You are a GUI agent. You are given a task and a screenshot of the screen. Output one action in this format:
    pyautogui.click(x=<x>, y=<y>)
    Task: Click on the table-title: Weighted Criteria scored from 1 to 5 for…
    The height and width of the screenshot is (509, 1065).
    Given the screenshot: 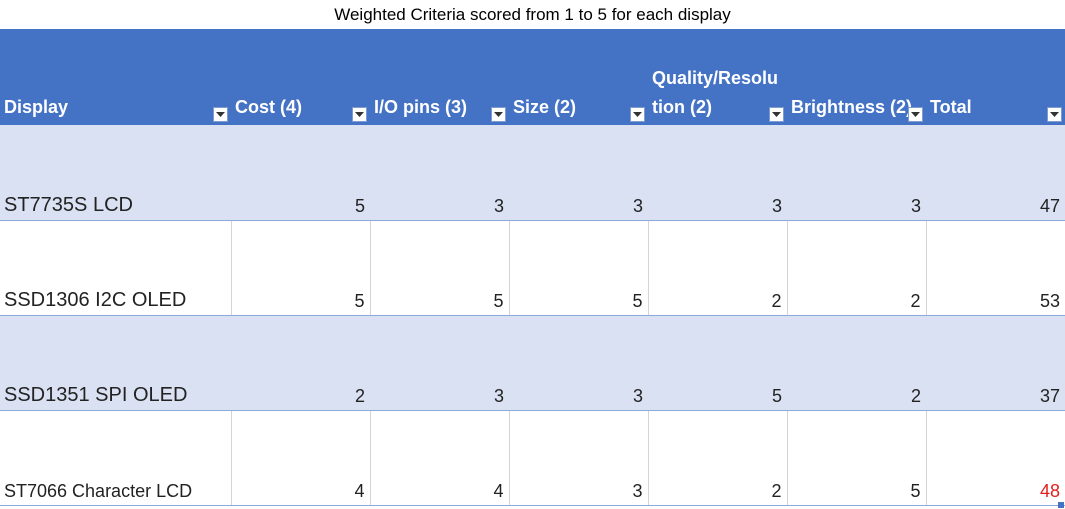 What is the action you would take?
    pyautogui.click(x=532, y=14)
    